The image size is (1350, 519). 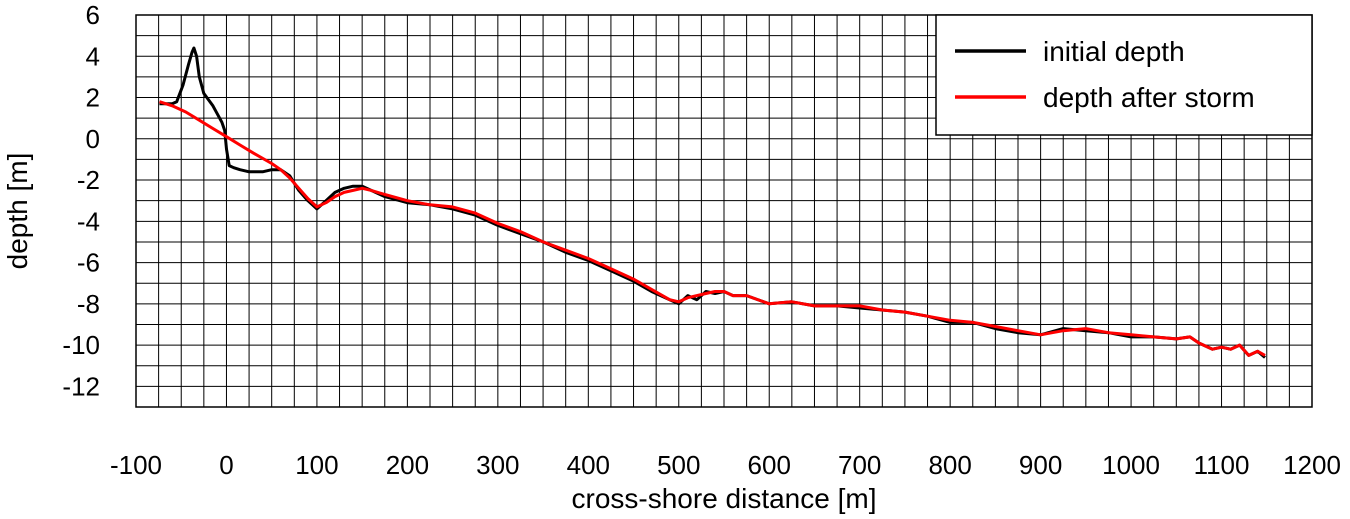 What do you see at coordinates (1312, 465) in the screenshot?
I see `x-tick-label: 1200` at bounding box center [1312, 465].